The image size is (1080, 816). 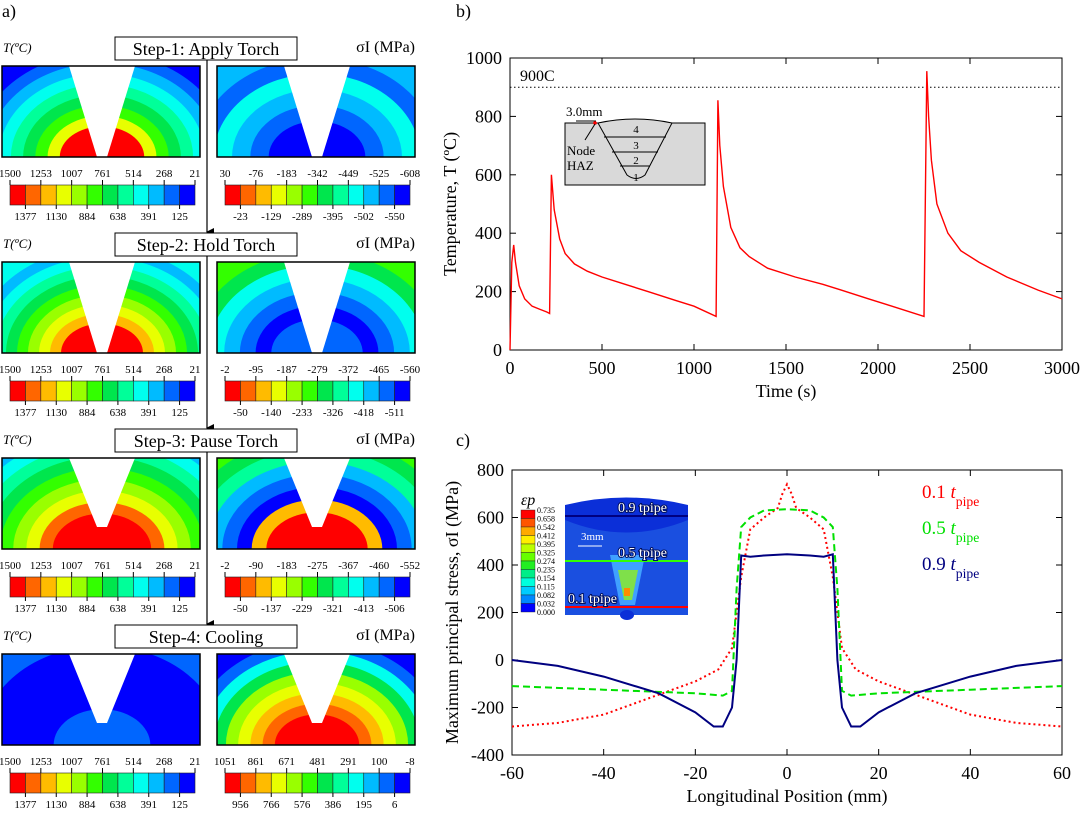 I want to click on inset-colorbar-label: 0.412, so click(x=546, y=536).